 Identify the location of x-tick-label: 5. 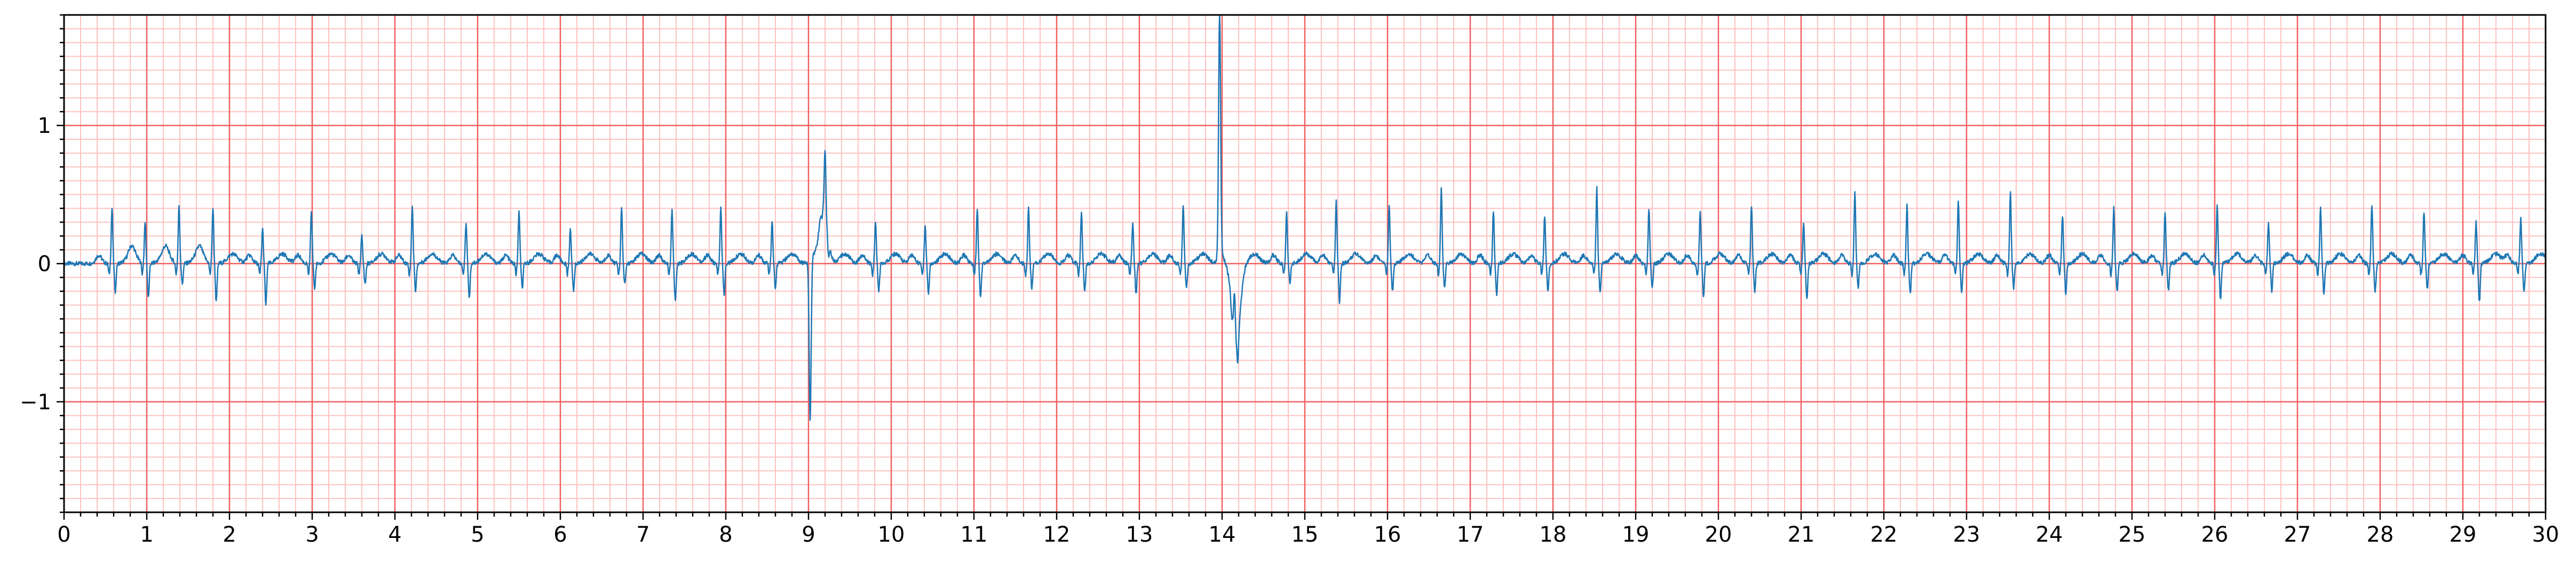
(477, 534).